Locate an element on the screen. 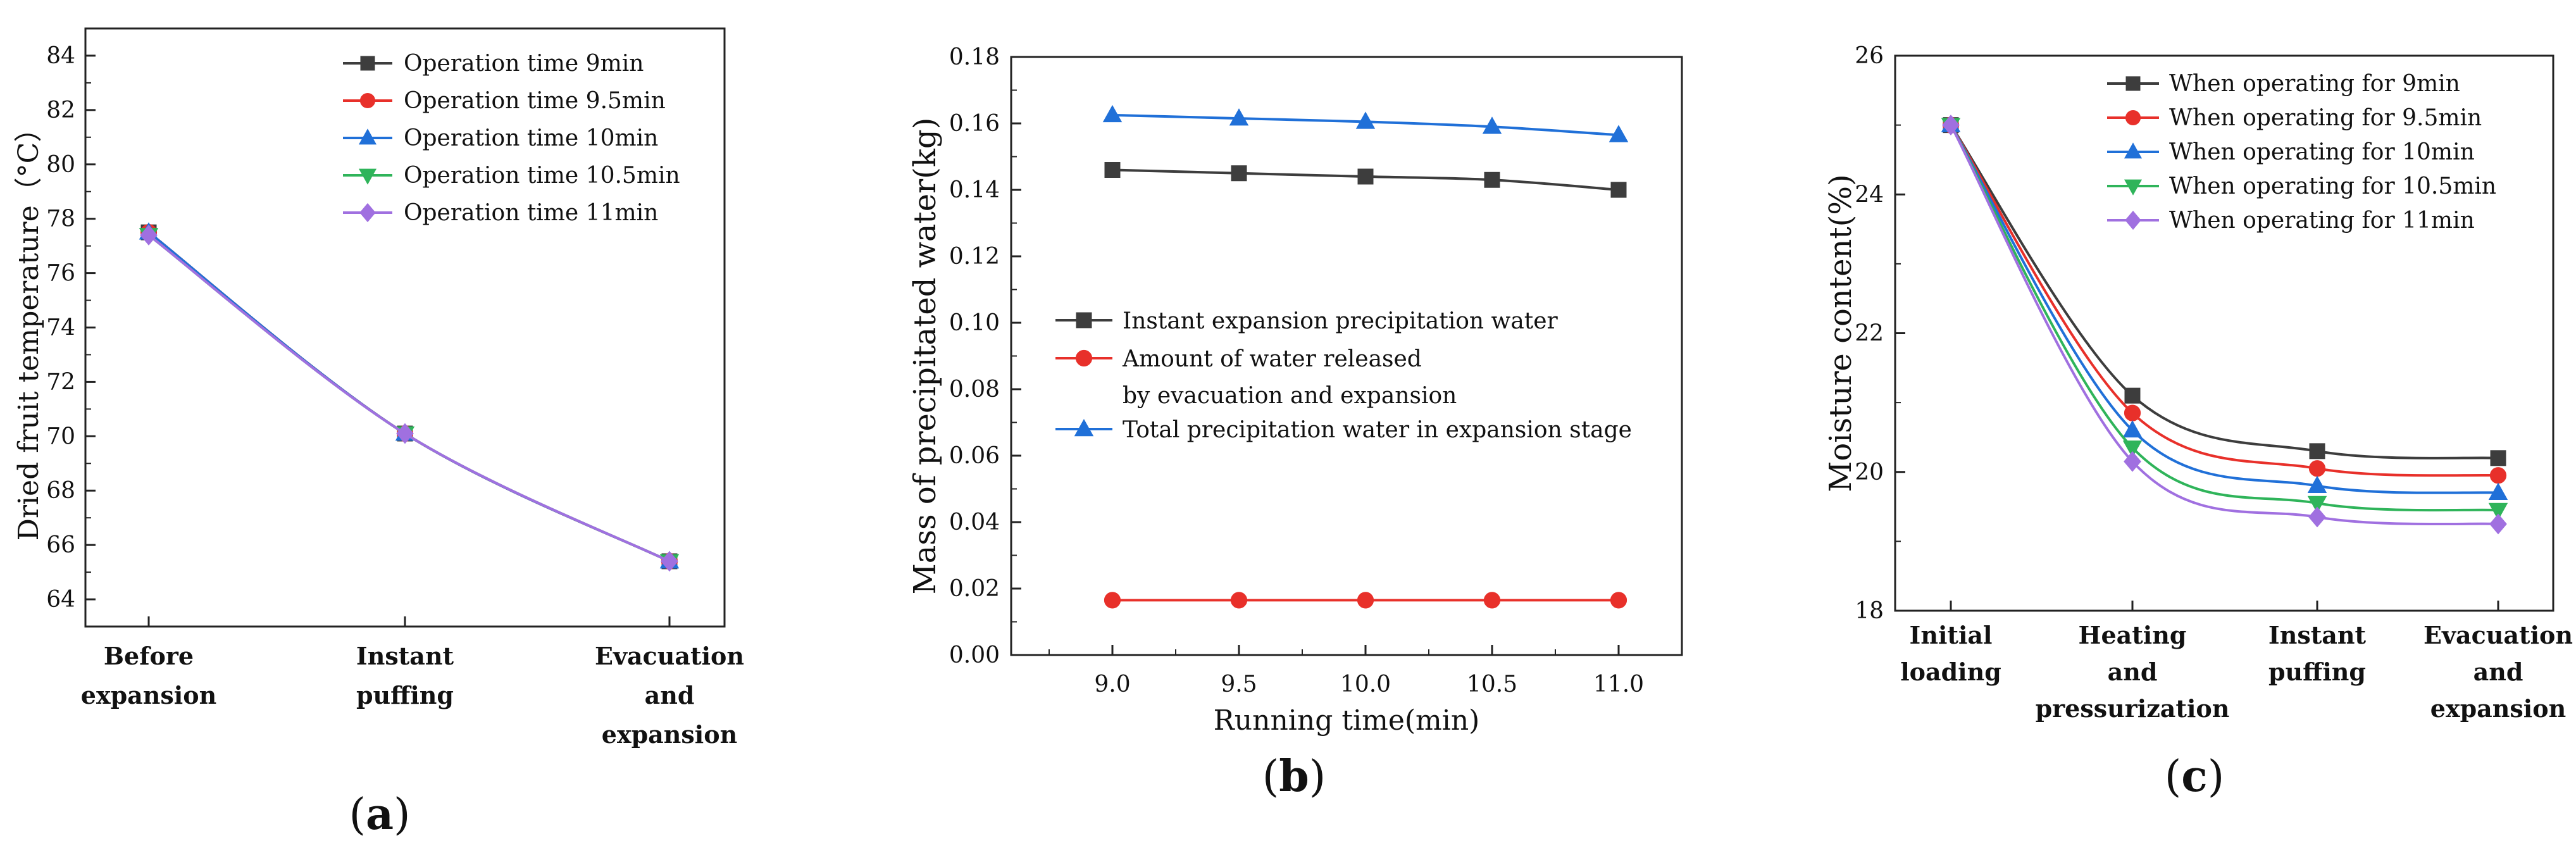 The width and height of the screenshot is (2576, 855). legend-label: When operating for 9.5min is located at coordinates (2326, 118).